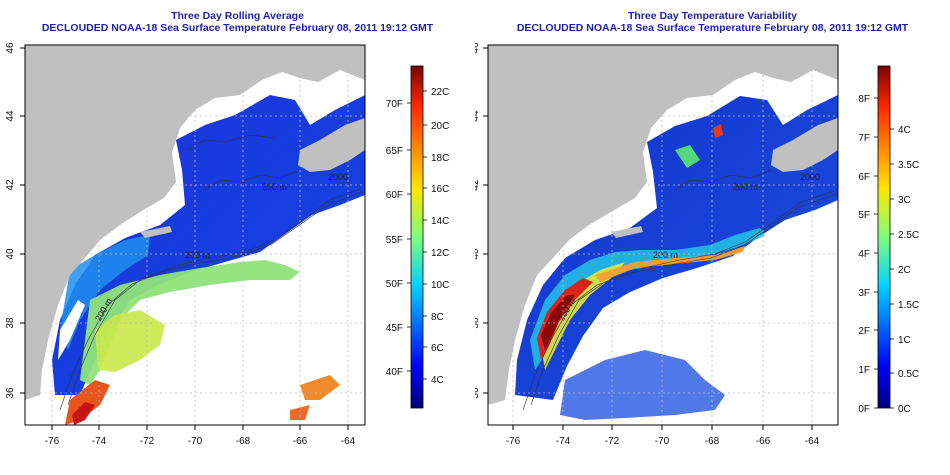 Image resolution: width=950 pixels, height=475 pixels. What do you see at coordinates (440, 158) in the screenshot?
I see `colorbar-label: 18C` at bounding box center [440, 158].